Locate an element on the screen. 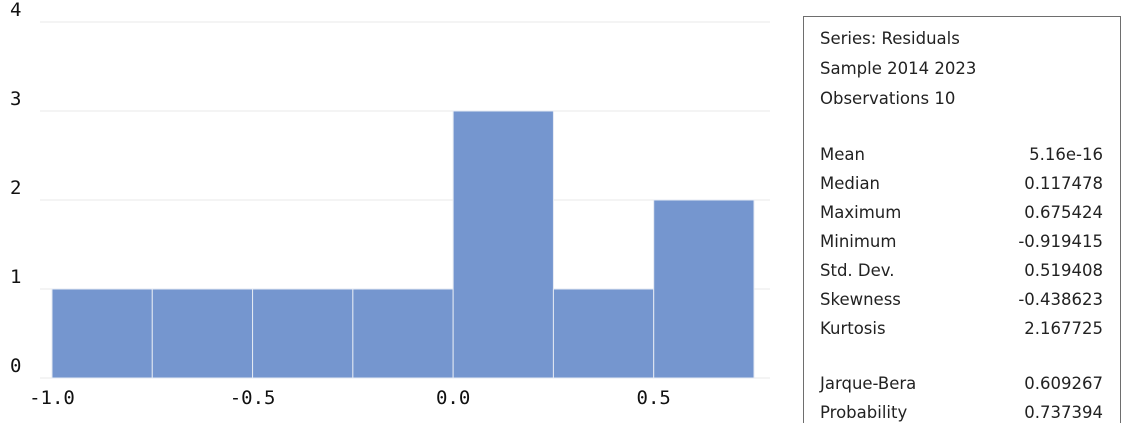 The image size is (1126, 427). stat-label: Maximum is located at coordinates (861, 212).